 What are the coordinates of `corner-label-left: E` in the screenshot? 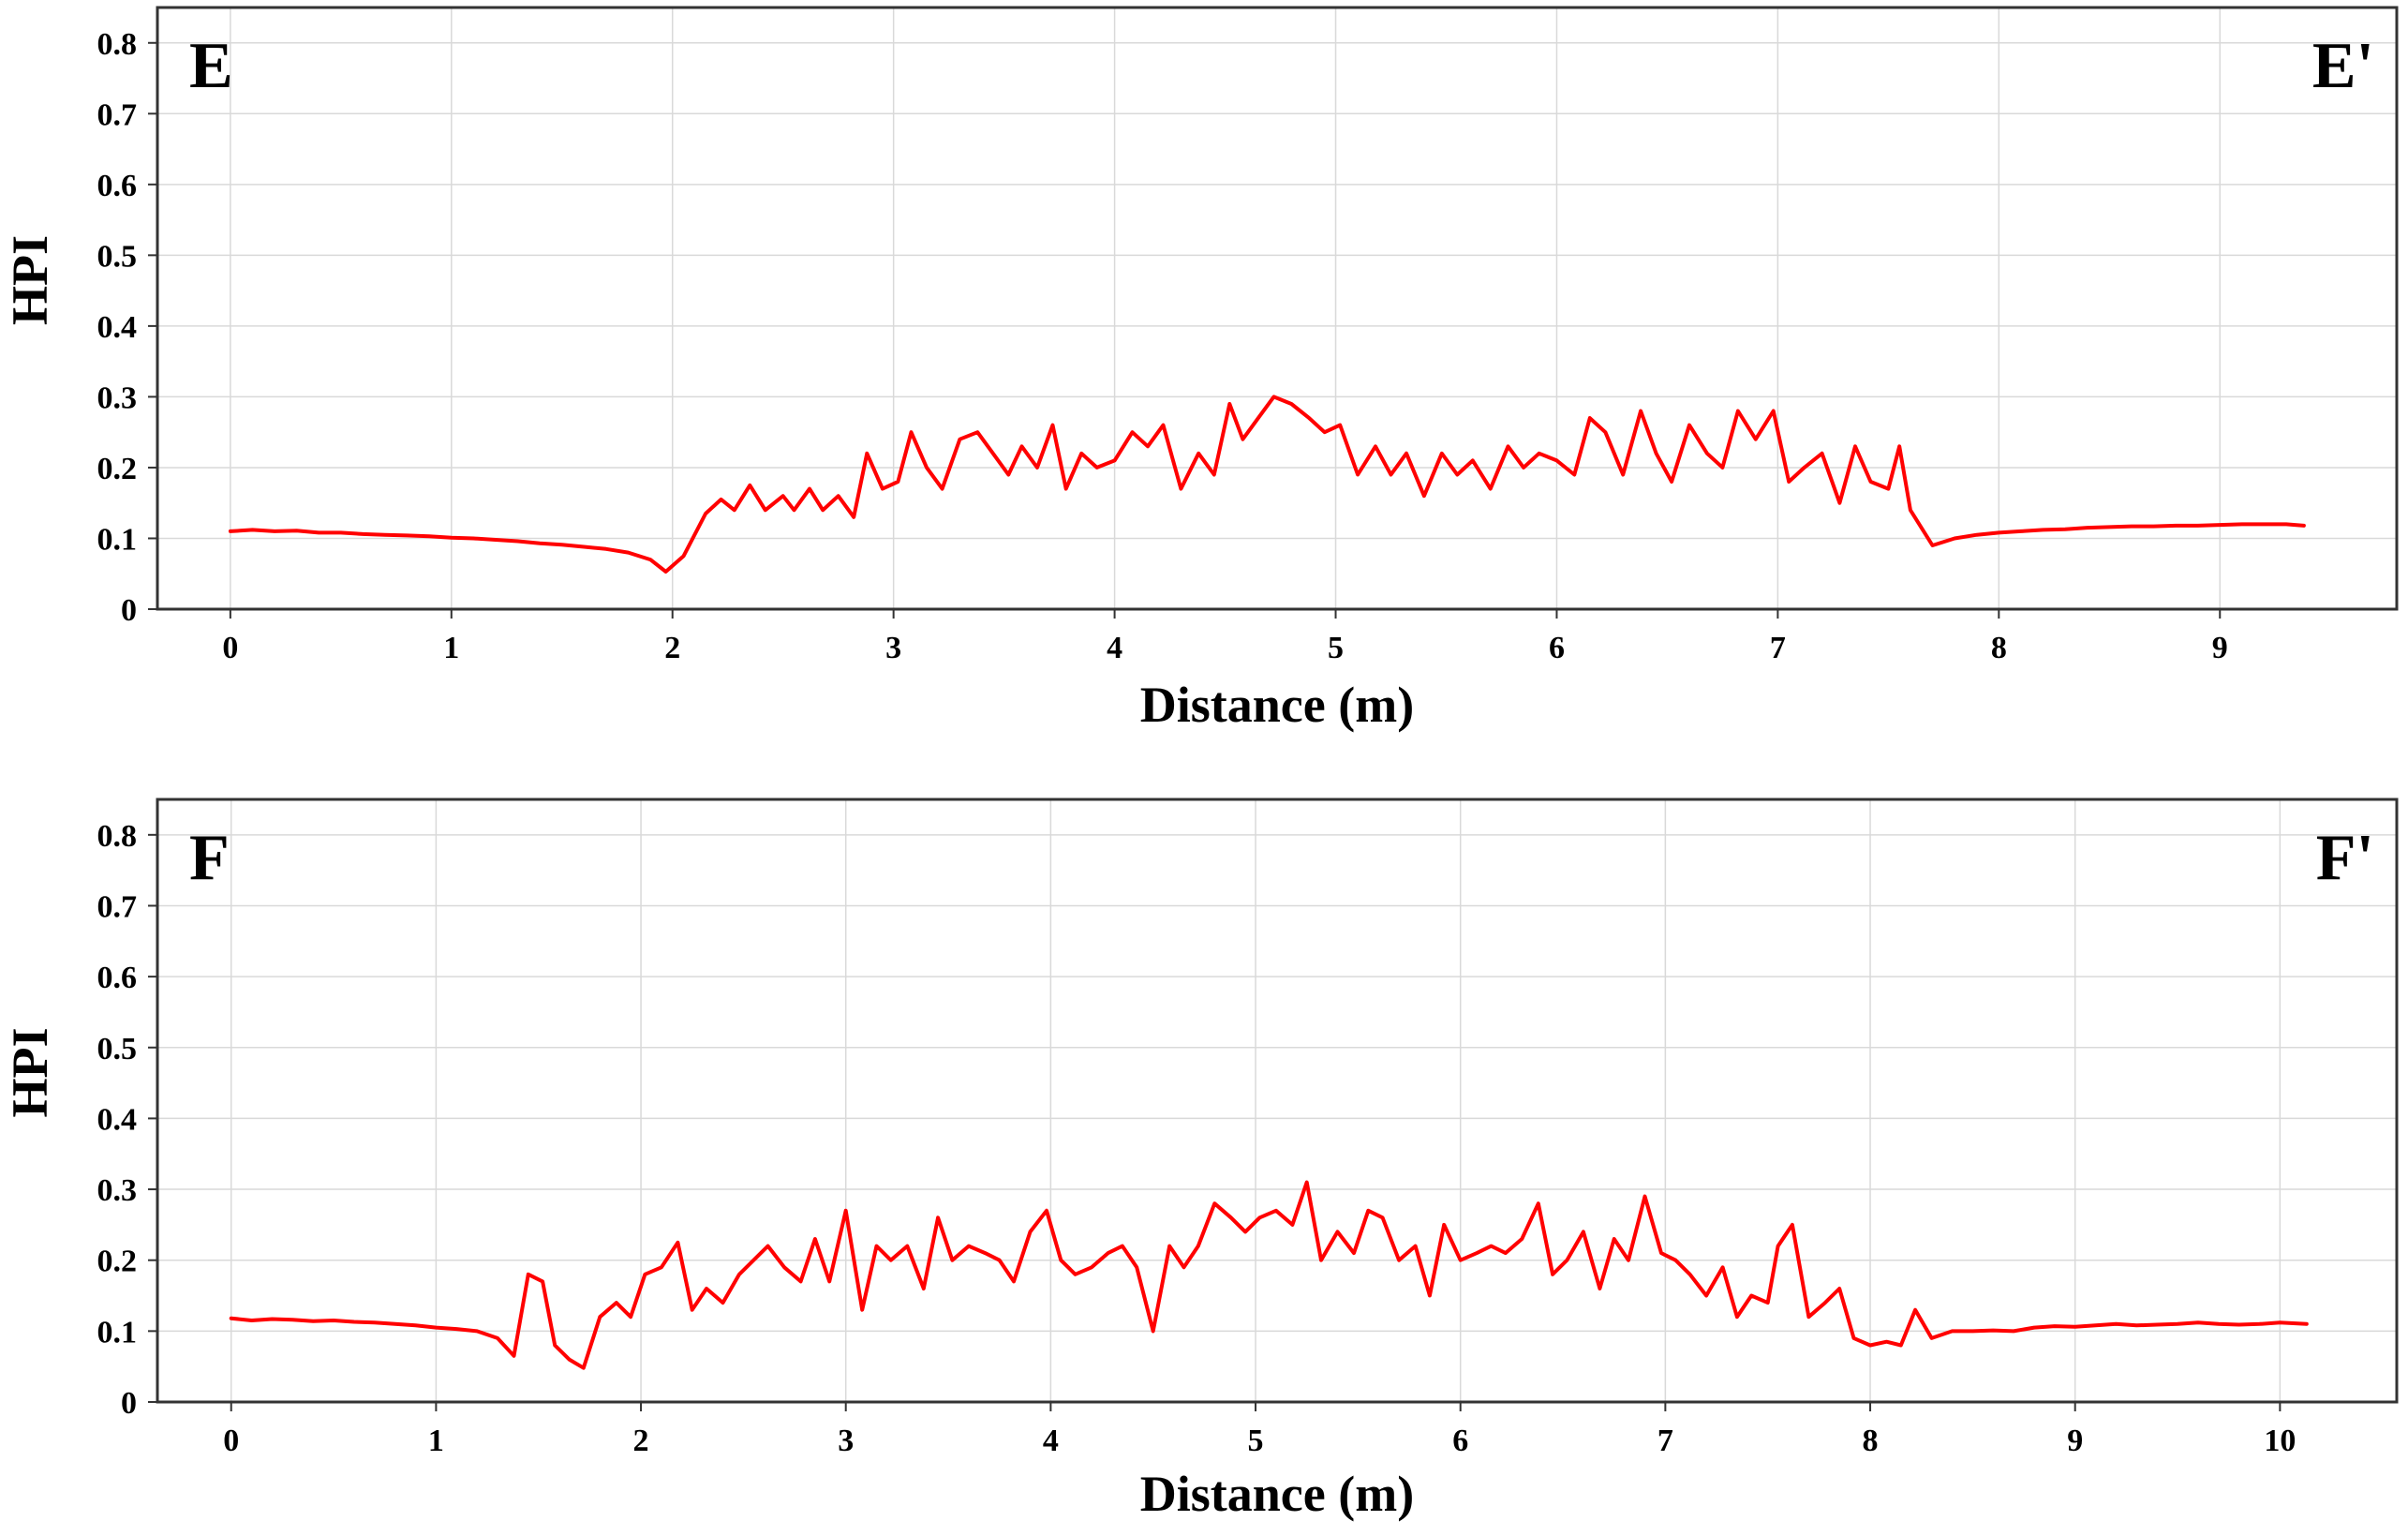 It's located at (211, 66).